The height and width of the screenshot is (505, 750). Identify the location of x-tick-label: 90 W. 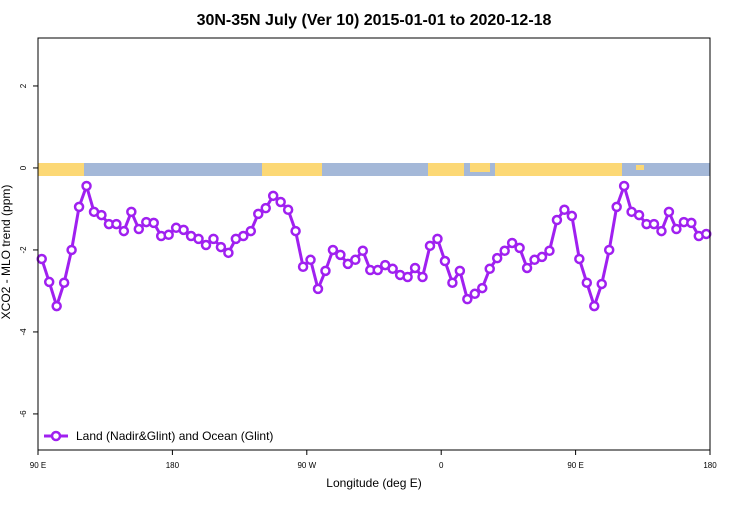
(306, 465).